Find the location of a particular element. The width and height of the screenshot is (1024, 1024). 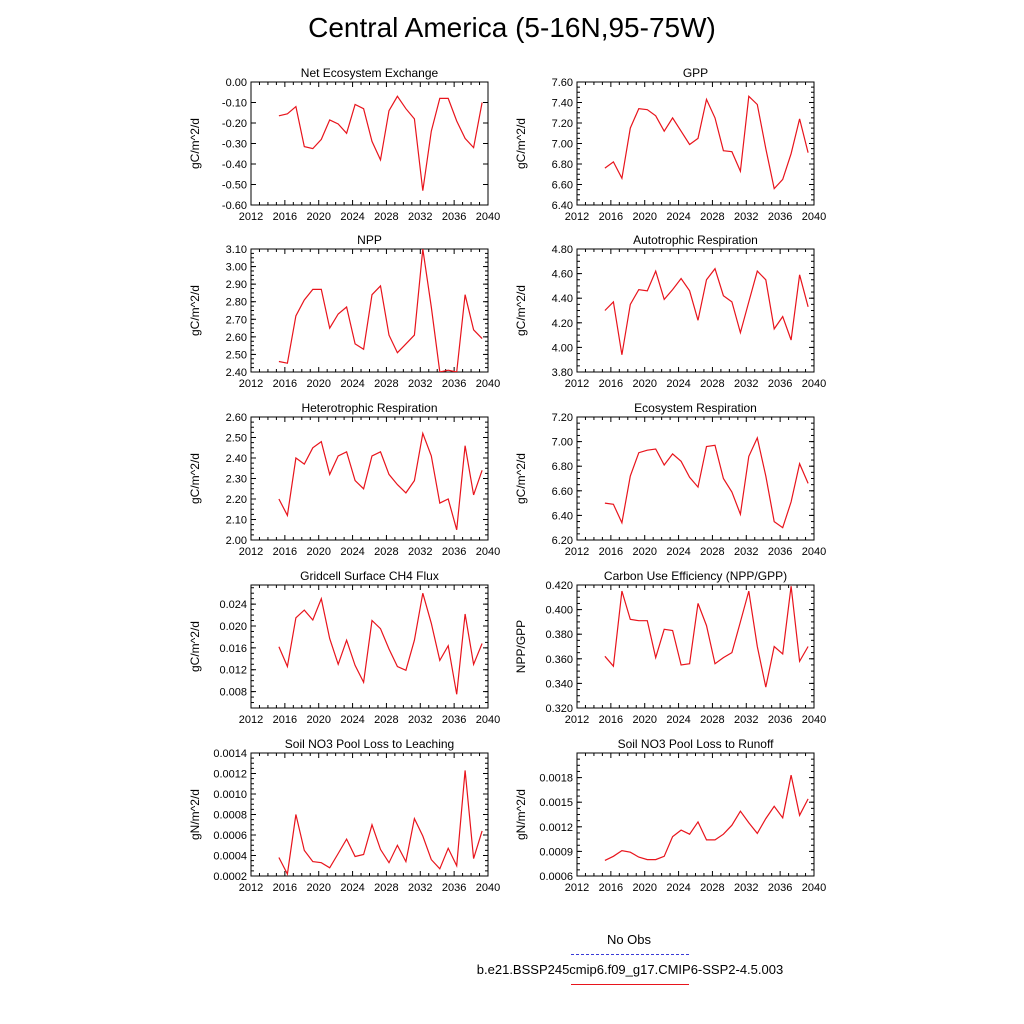

y-tick-label: 0.0008 is located at coordinates (230, 816).